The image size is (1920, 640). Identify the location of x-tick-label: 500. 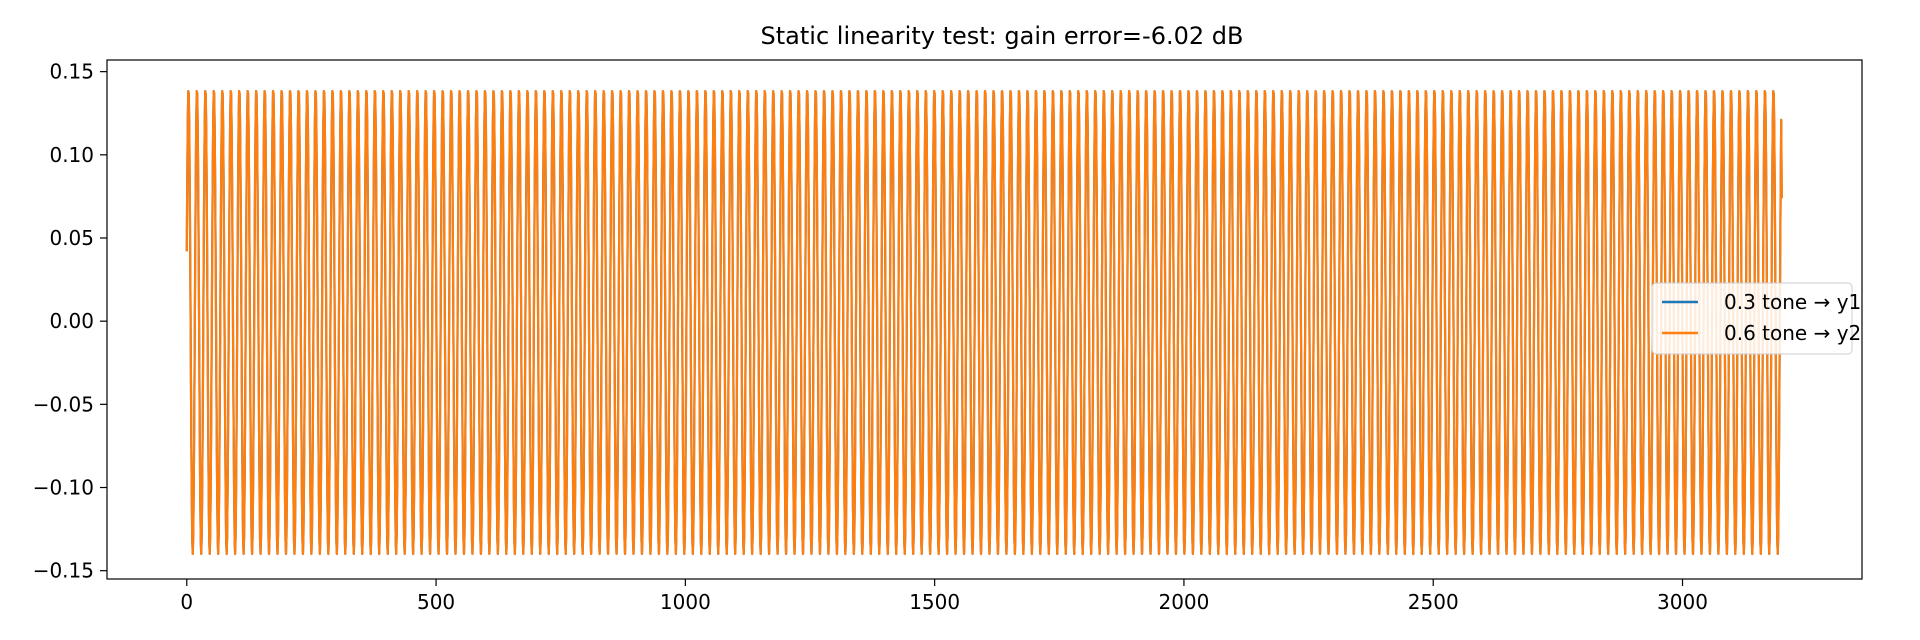
(436, 602).